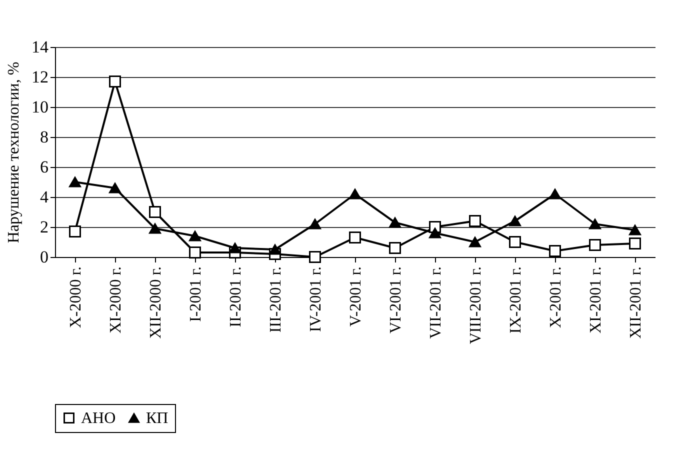 The height and width of the screenshot is (450, 695). I want to click on y-tick-label: 8, so click(44, 137).